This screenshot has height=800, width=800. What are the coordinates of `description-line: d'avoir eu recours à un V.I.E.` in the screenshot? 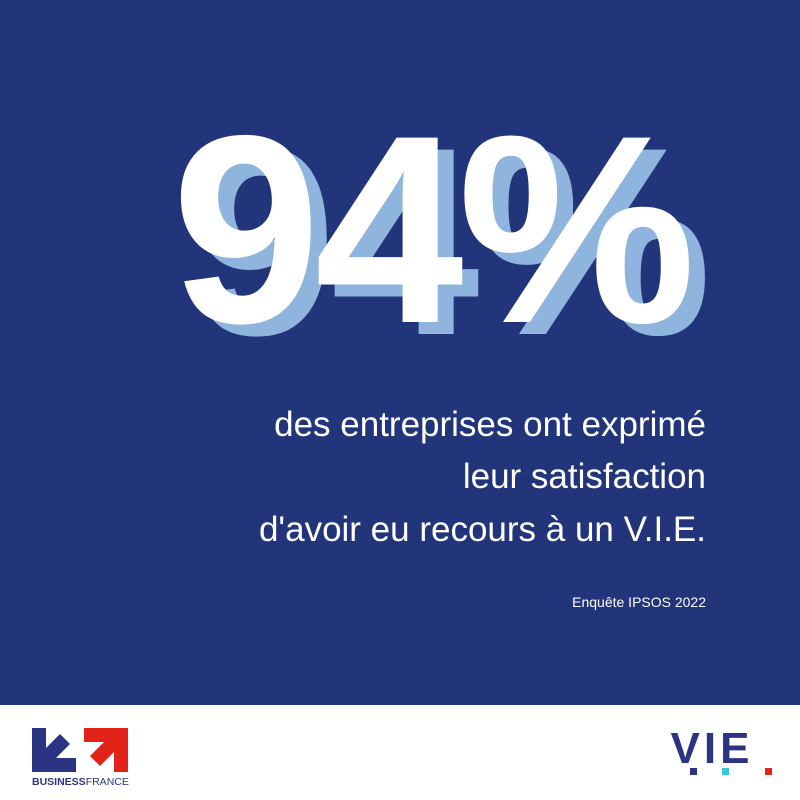 It's located at (482, 529).